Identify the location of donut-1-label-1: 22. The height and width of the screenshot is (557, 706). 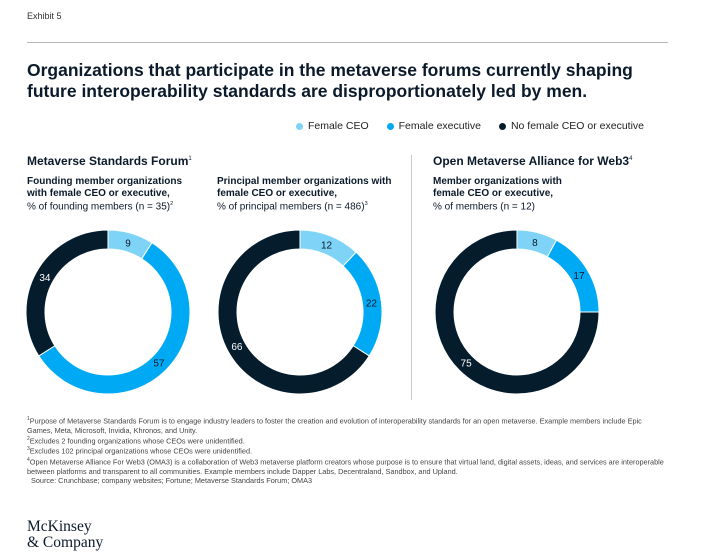
(372, 303).